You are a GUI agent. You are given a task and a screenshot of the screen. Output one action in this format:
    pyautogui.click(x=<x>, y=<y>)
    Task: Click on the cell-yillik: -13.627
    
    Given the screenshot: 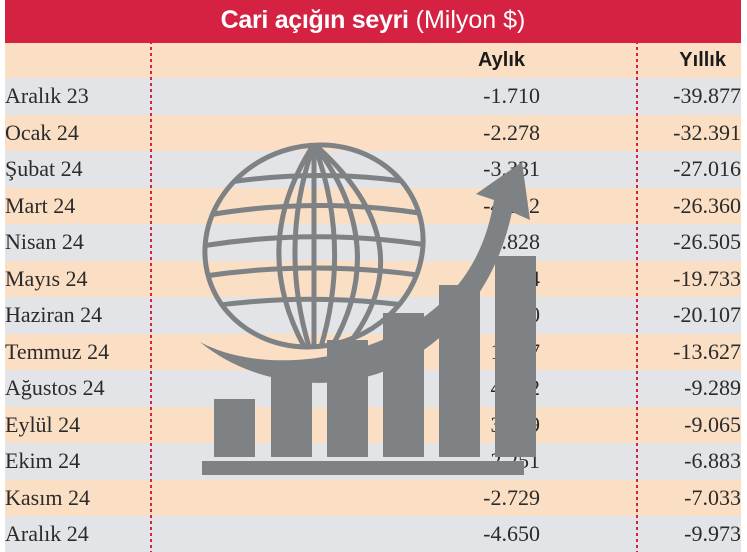 What is the action you would take?
    pyautogui.click(x=640, y=351)
    